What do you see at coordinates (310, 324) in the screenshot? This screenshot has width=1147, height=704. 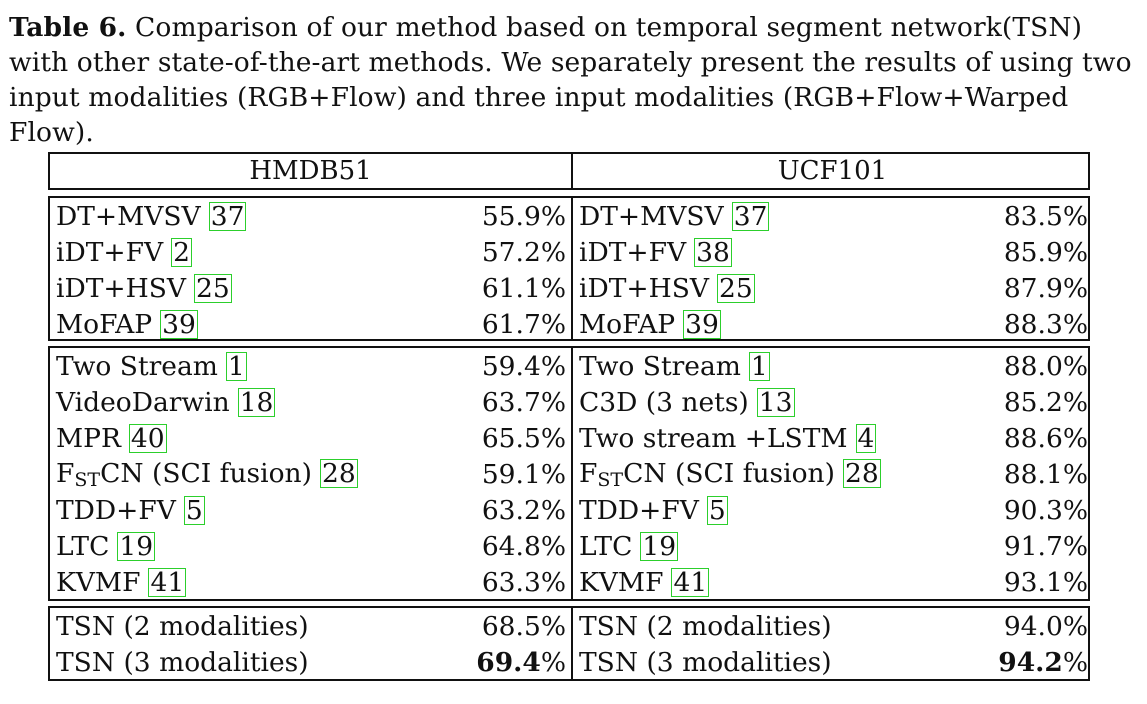 I see `table-row: MoFAP 39 61.7%` at bounding box center [310, 324].